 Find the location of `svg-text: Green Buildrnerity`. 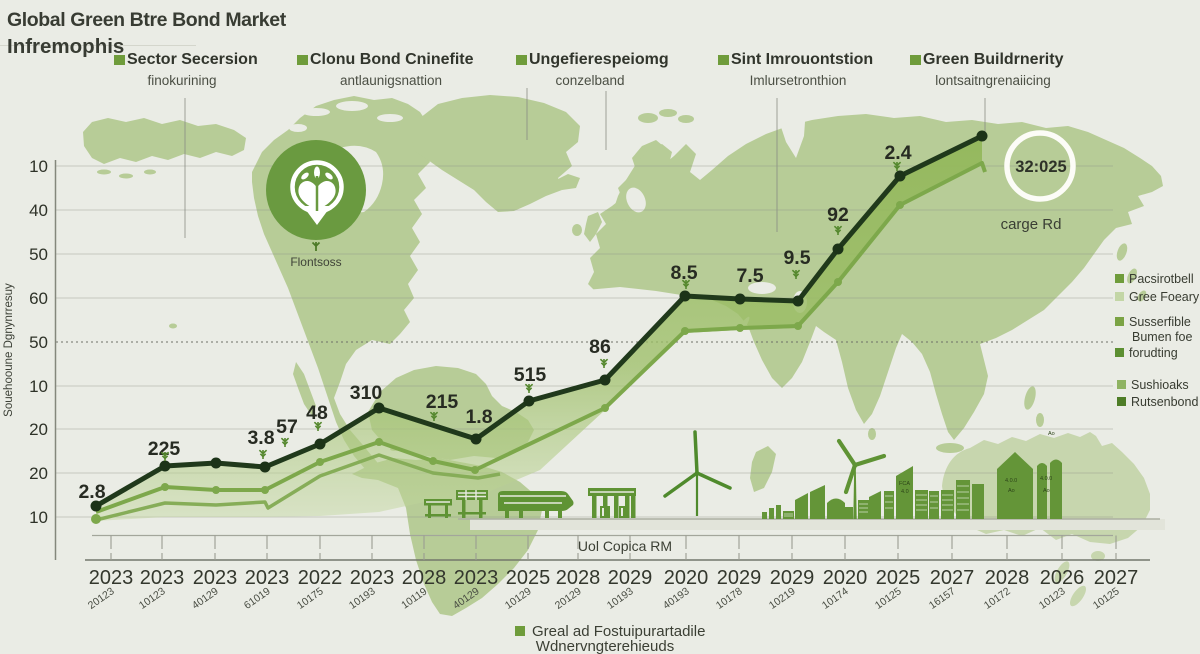

svg-text: Green Buildrnerity is located at coordinates (993, 59).